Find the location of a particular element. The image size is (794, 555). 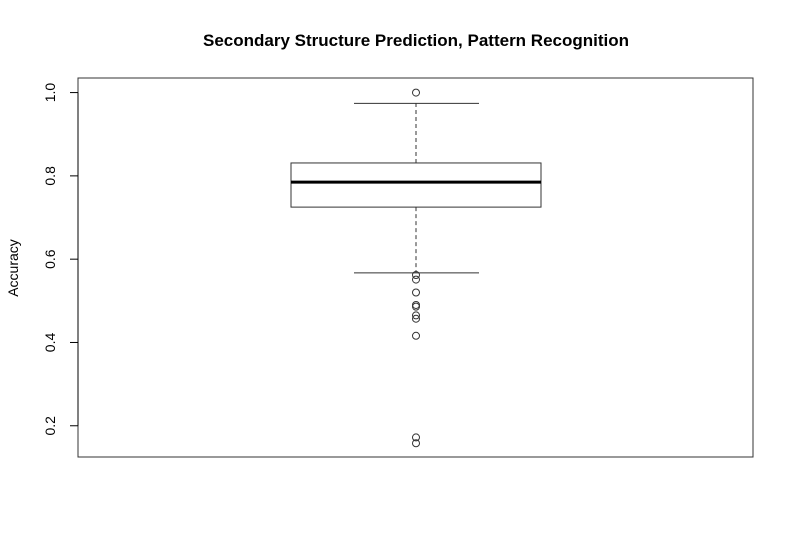

y-axis-ticks: 0.2 0.4 0.6 0.8 1.0 is located at coordinates (60, 259).